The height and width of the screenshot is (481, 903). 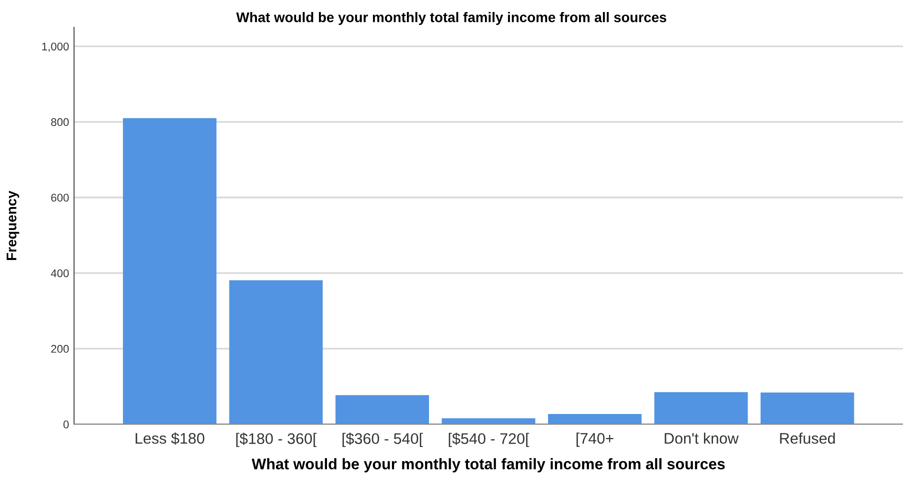 What do you see at coordinates (595, 439) in the screenshot?
I see `x-tick-label: [740+` at bounding box center [595, 439].